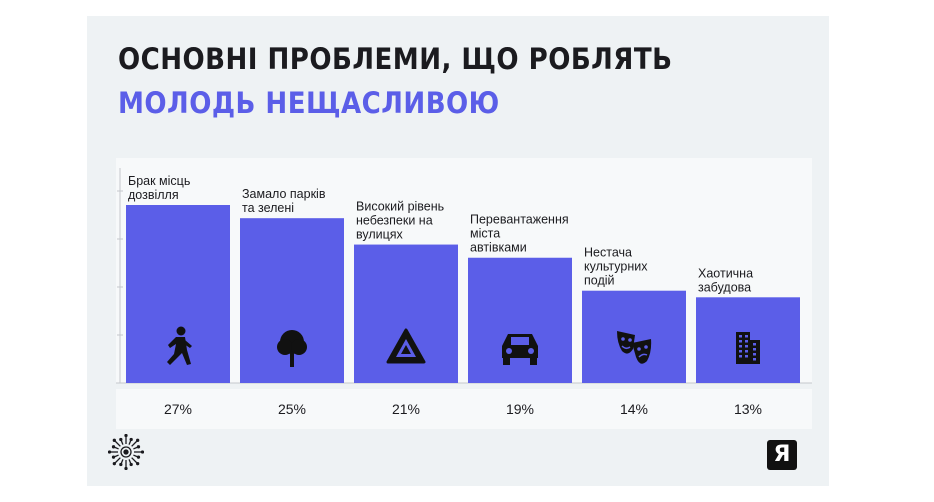 This screenshot has height=502, width=934. I want to click on value-label-6: 13%, so click(748, 409).